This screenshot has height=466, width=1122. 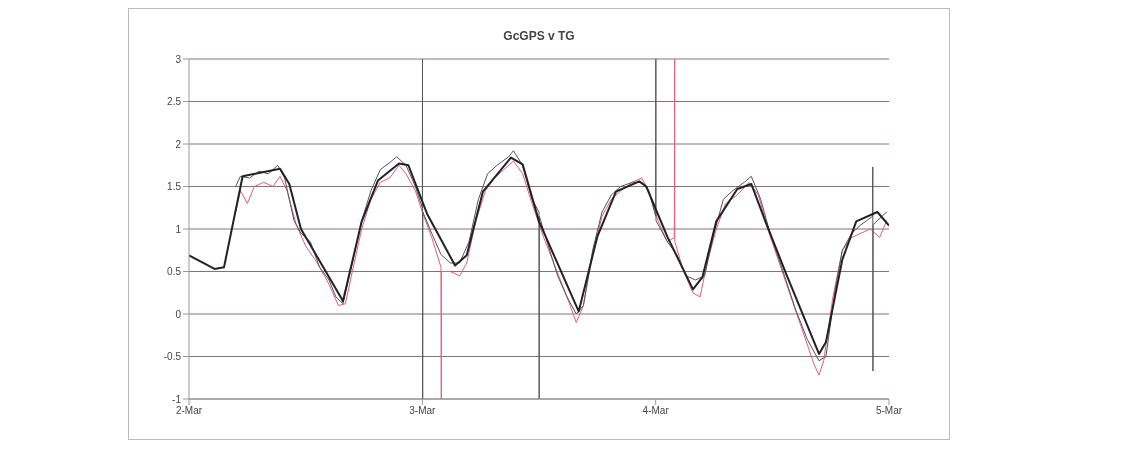 What do you see at coordinates (172, 357) in the screenshot?
I see `y-tick-label: -0.5` at bounding box center [172, 357].